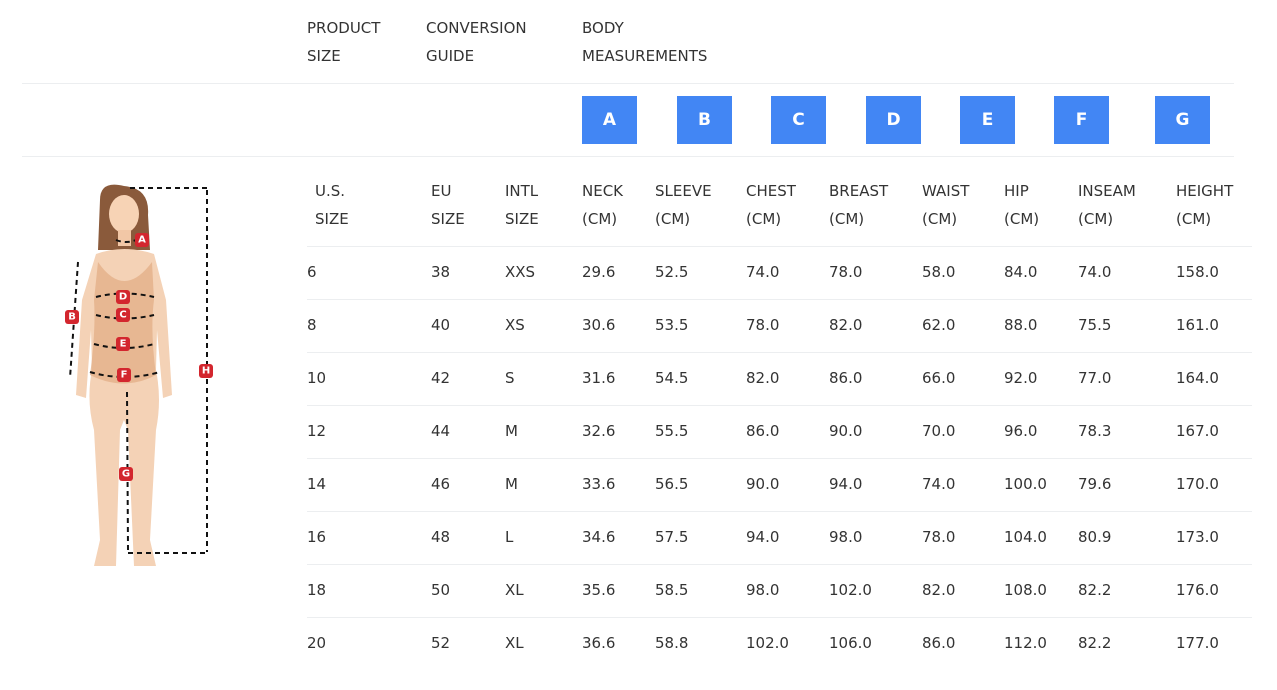 The width and height of the screenshot is (1277, 690). What do you see at coordinates (645, 42) in the screenshot?
I see `header-label: BODY MEASUREMENTS` at bounding box center [645, 42].